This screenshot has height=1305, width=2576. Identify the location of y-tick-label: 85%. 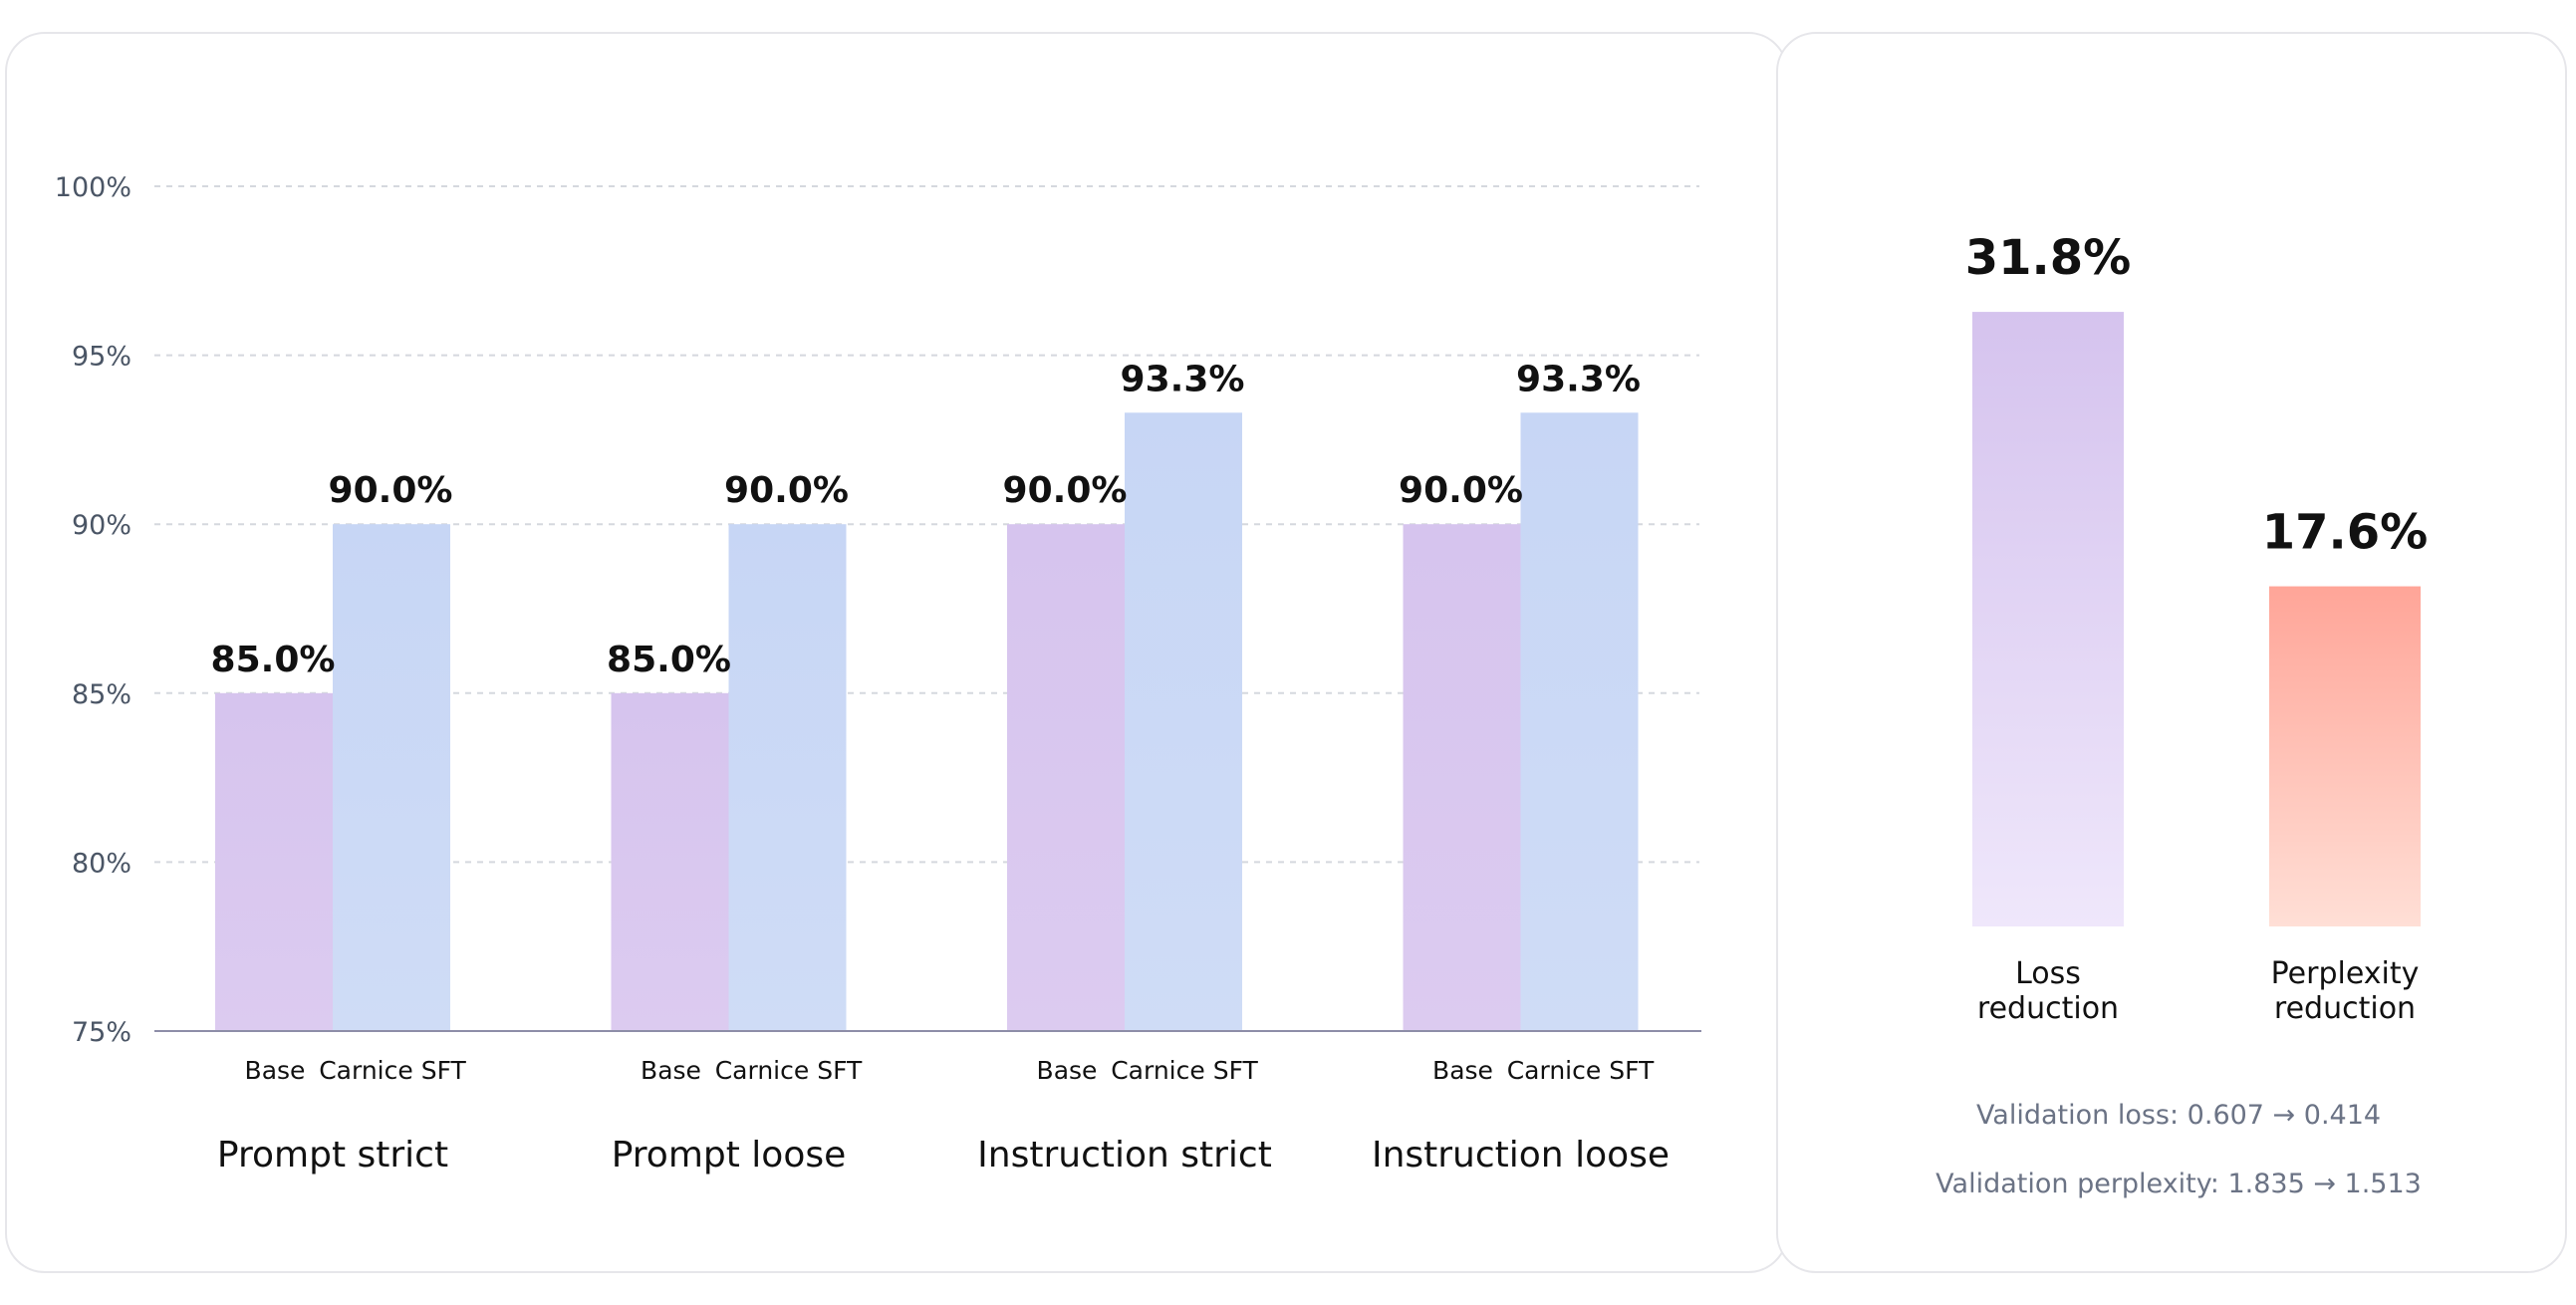
(101, 694).